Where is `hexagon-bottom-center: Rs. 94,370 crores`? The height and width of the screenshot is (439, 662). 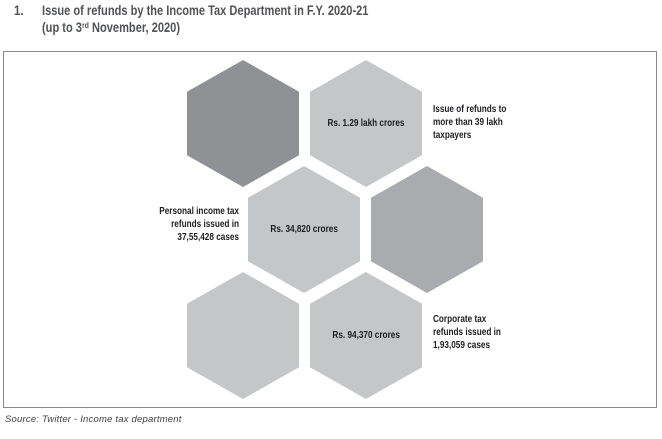 hexagon-bottom-center: Rs. 94,370 crores is located at coordinates (366, 335).